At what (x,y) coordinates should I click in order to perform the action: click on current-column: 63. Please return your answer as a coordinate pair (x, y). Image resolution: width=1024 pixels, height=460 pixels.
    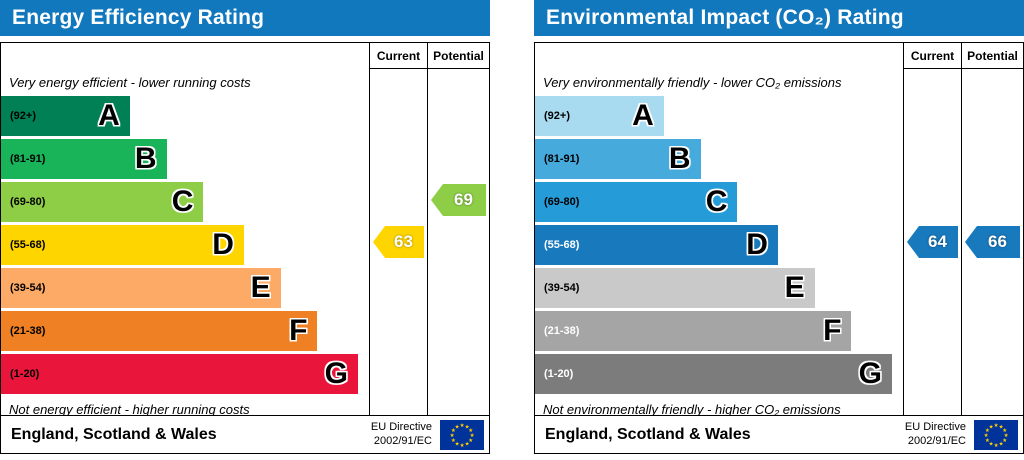
    Looking at the image, I should click on (398, 242).